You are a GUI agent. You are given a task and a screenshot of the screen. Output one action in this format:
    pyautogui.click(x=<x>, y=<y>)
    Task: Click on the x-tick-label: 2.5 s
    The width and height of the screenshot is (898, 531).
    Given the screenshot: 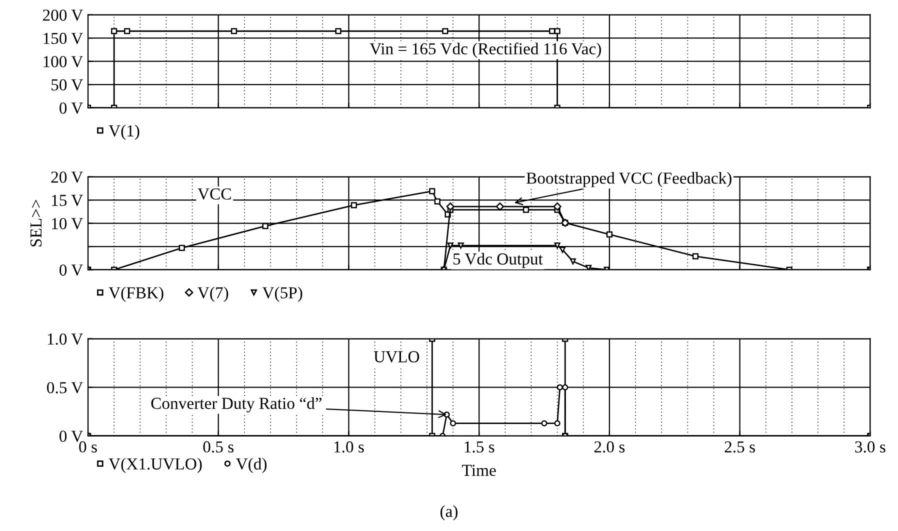 What is the action you would take?
    pyautogui.click(x=739, y=447)
    